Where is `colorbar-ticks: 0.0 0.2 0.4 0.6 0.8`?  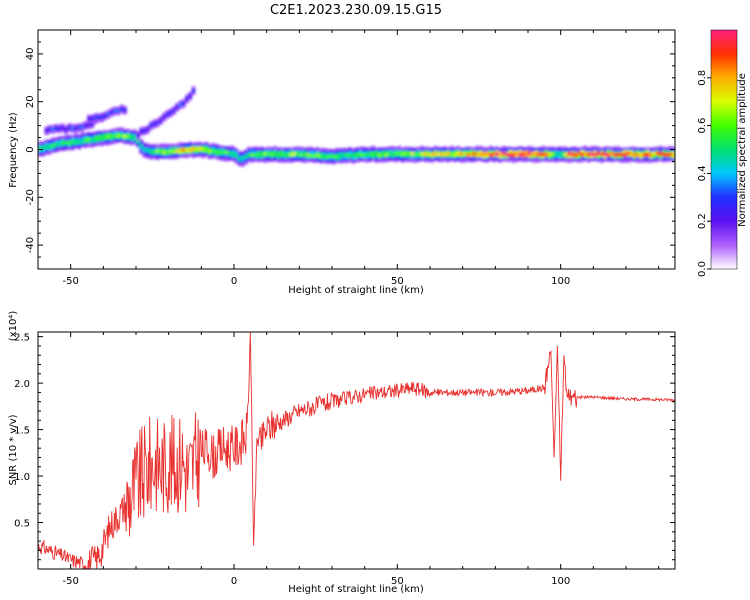
colorbar-ticks: 0.0 0.2 0.4 0.6 0.8 is located at coordinates (704, 173).